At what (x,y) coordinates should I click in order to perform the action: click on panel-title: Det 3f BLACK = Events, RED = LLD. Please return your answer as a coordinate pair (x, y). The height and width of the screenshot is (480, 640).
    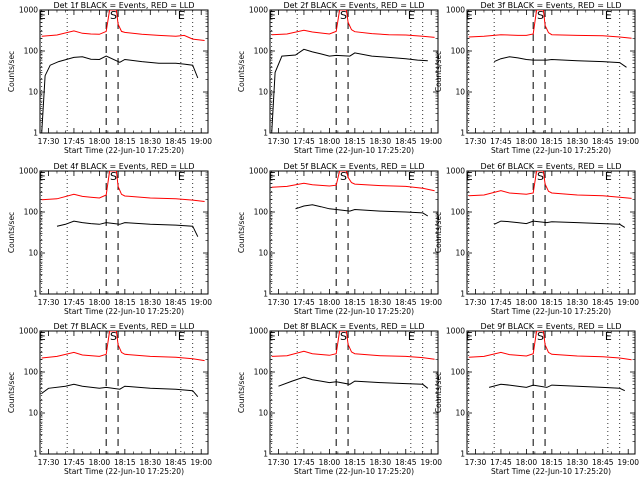
    Looking at the image, I should click on (550, 5).